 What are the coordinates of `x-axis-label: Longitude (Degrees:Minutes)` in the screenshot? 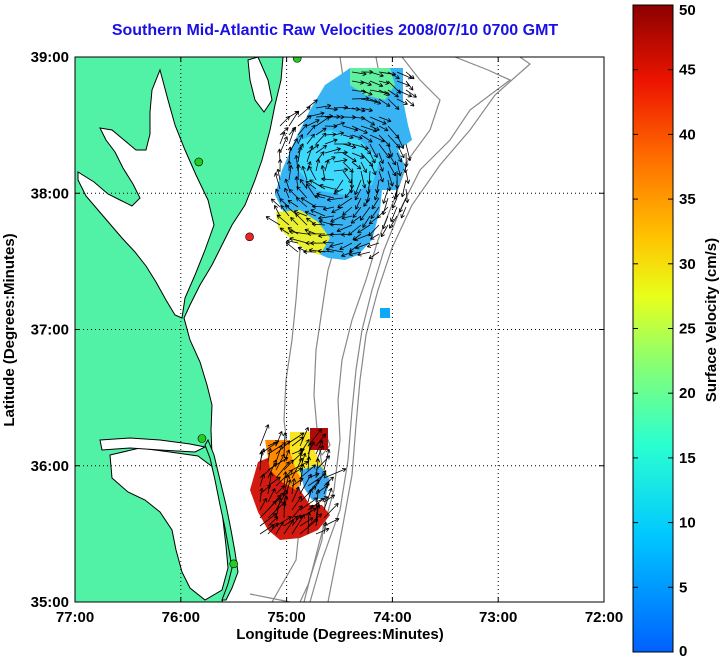 It's located at (340, 634).